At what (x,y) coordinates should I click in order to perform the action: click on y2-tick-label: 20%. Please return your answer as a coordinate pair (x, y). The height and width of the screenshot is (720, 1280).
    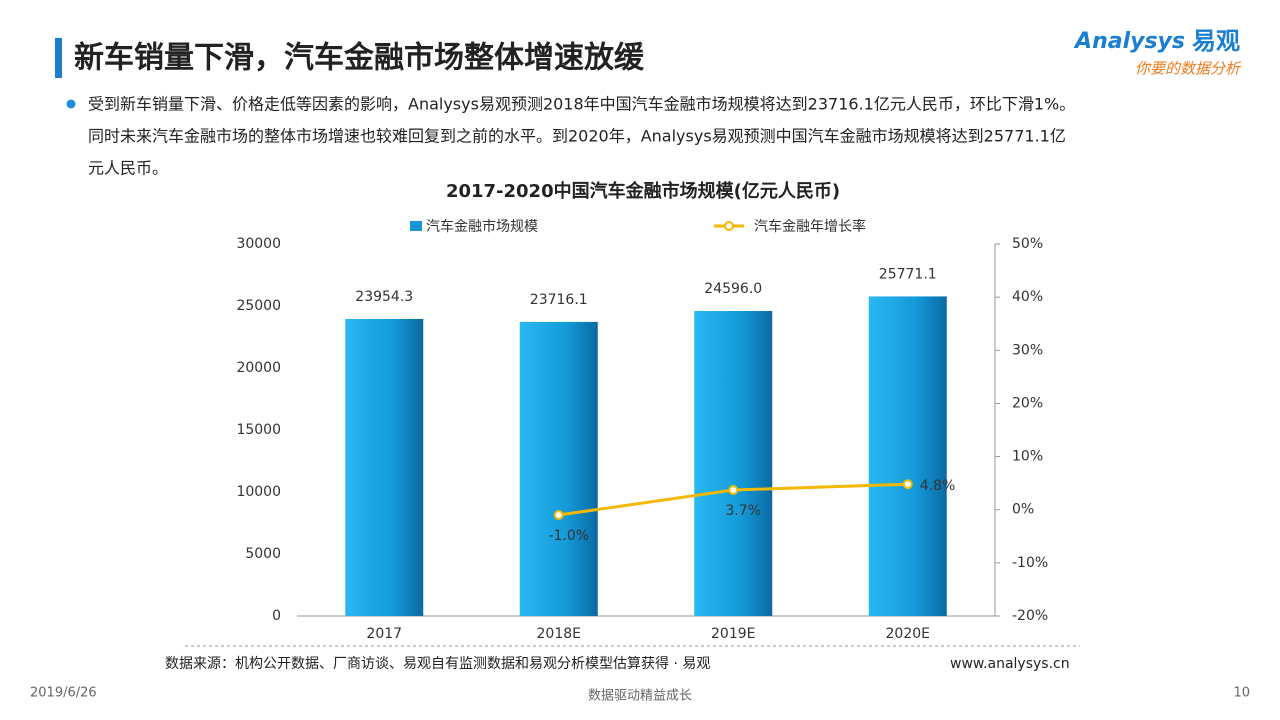
    Looking at the image, I should click on (1027, 403).